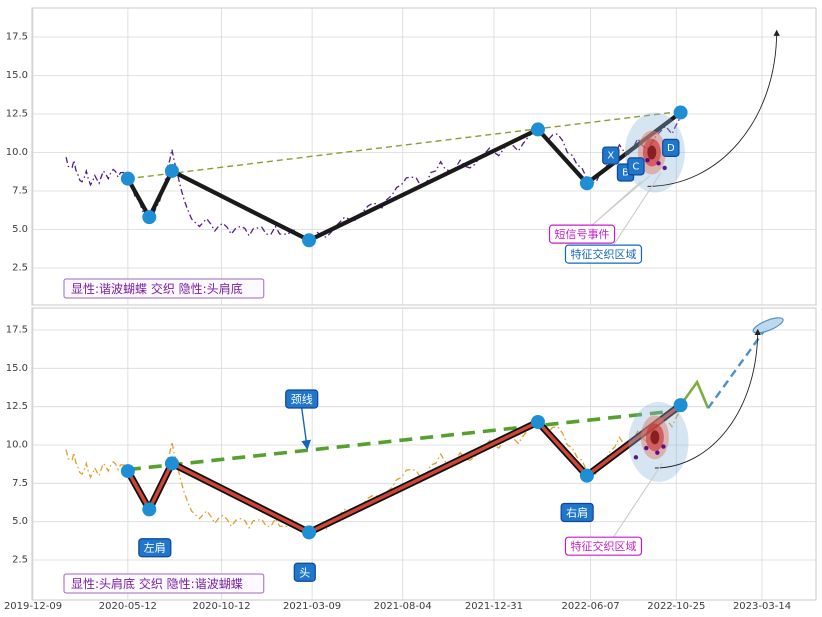 The width and height of the screenshot is (822, 617). I want to click on label-text: X, so click(610, 156).